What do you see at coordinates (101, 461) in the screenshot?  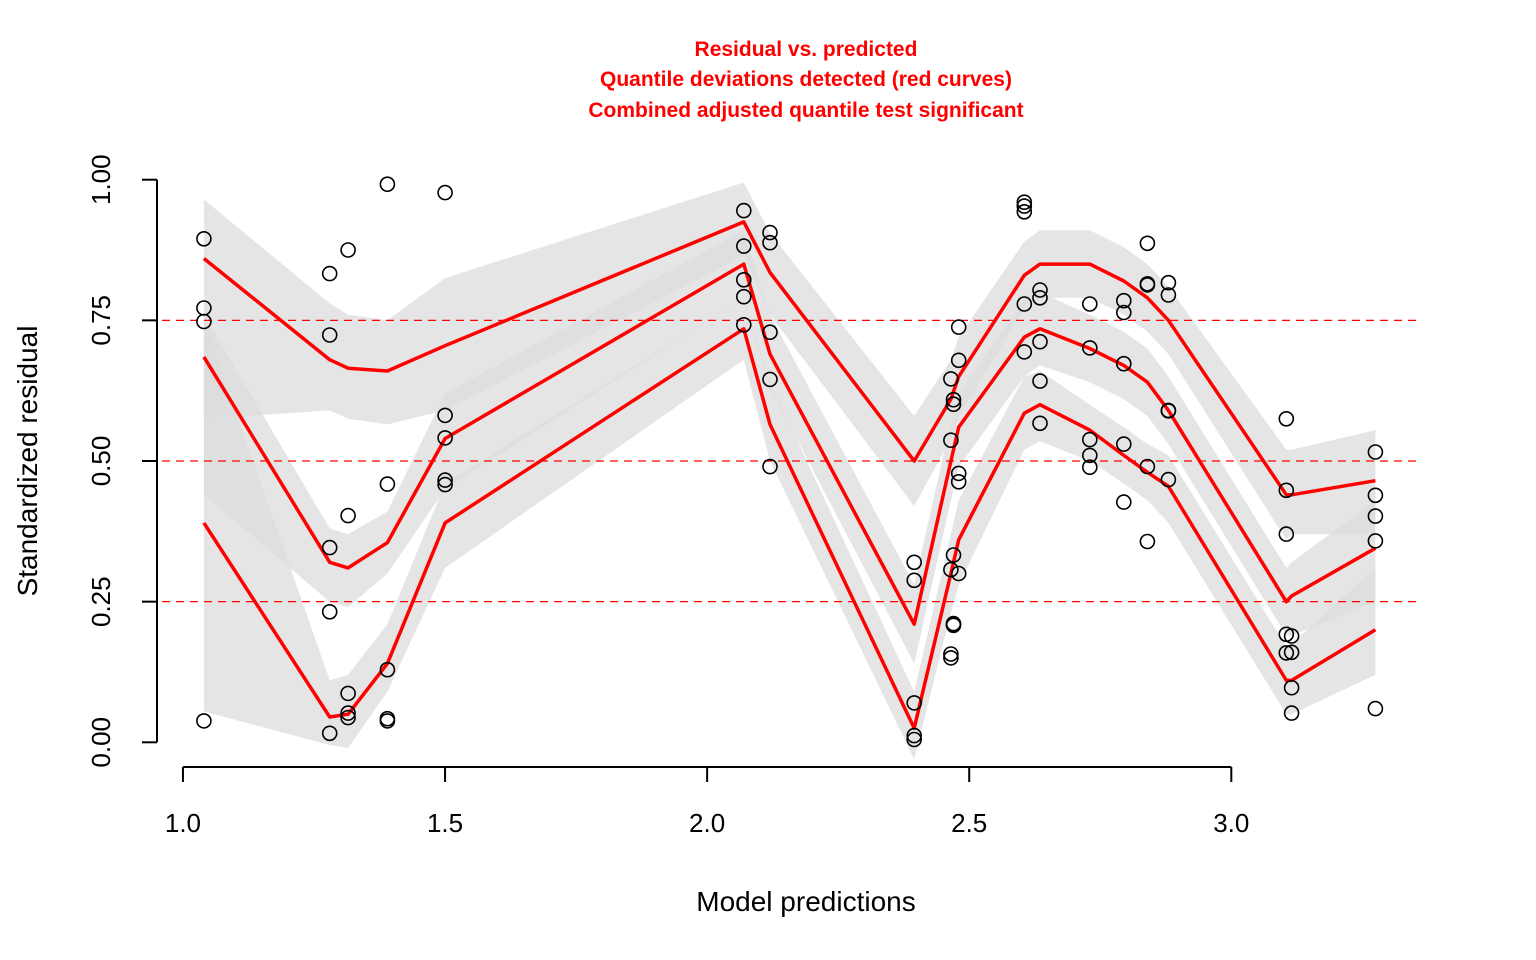 I see `y-tick-label: 0.50` at bounding box center [101, 461].